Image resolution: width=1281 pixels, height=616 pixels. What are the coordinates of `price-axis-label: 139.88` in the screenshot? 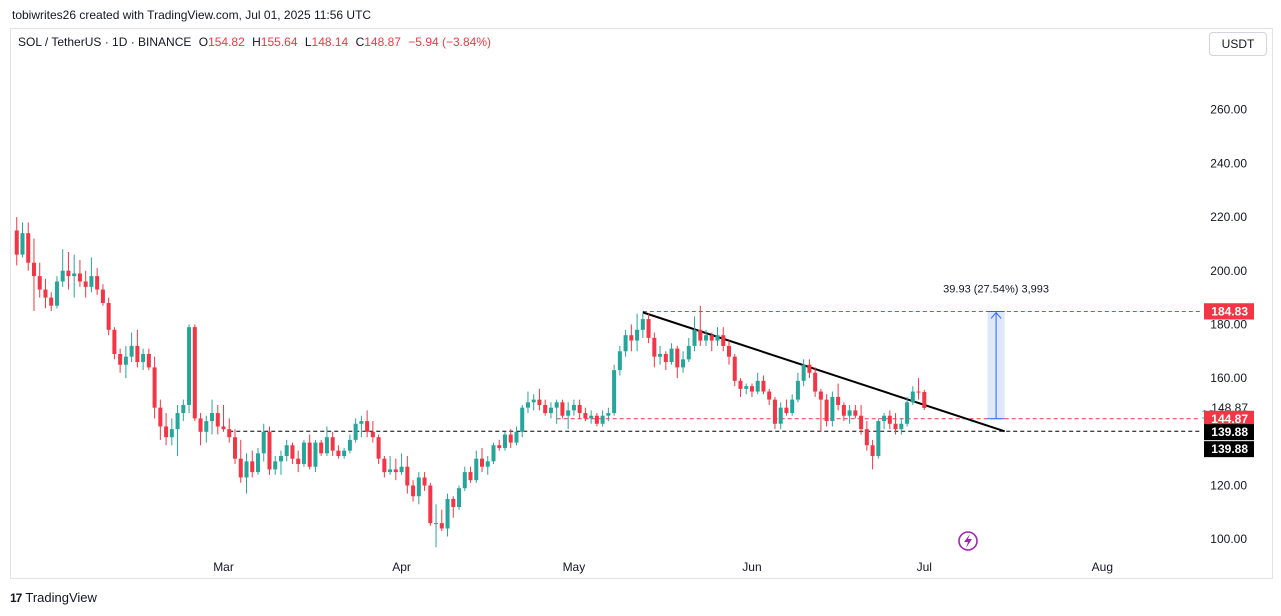 It's located at (1229, 449).